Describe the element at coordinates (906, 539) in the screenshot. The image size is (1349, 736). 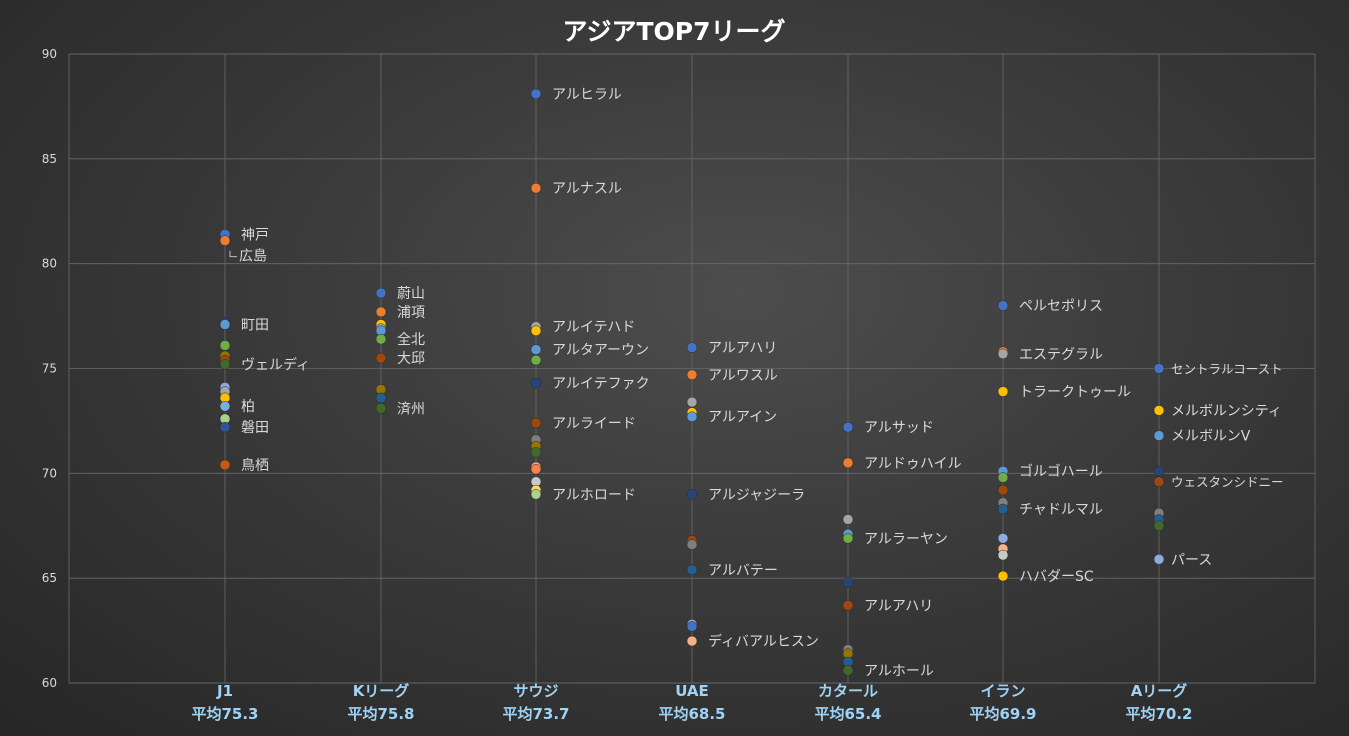
I see `point-label: アルラーヤン` at that location.